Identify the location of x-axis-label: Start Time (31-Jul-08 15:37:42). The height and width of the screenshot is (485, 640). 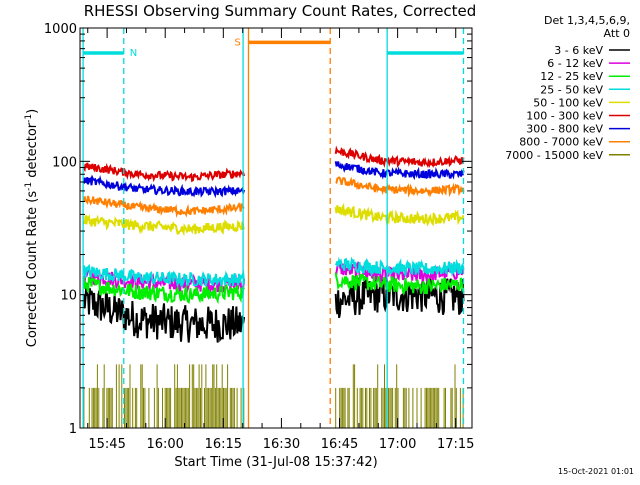
(275, 462).